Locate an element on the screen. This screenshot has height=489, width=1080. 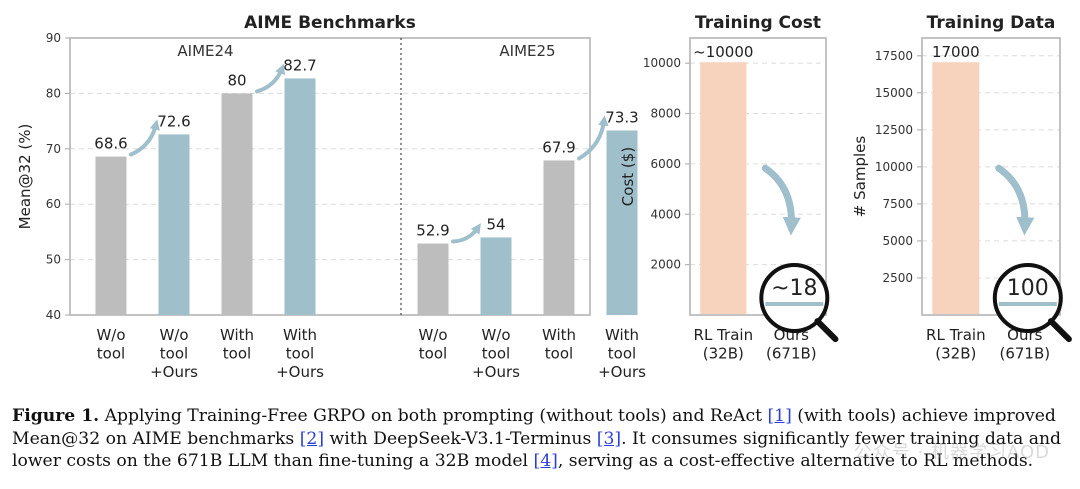
y-tick-label: 15000 is located at coordinates (894, 93).